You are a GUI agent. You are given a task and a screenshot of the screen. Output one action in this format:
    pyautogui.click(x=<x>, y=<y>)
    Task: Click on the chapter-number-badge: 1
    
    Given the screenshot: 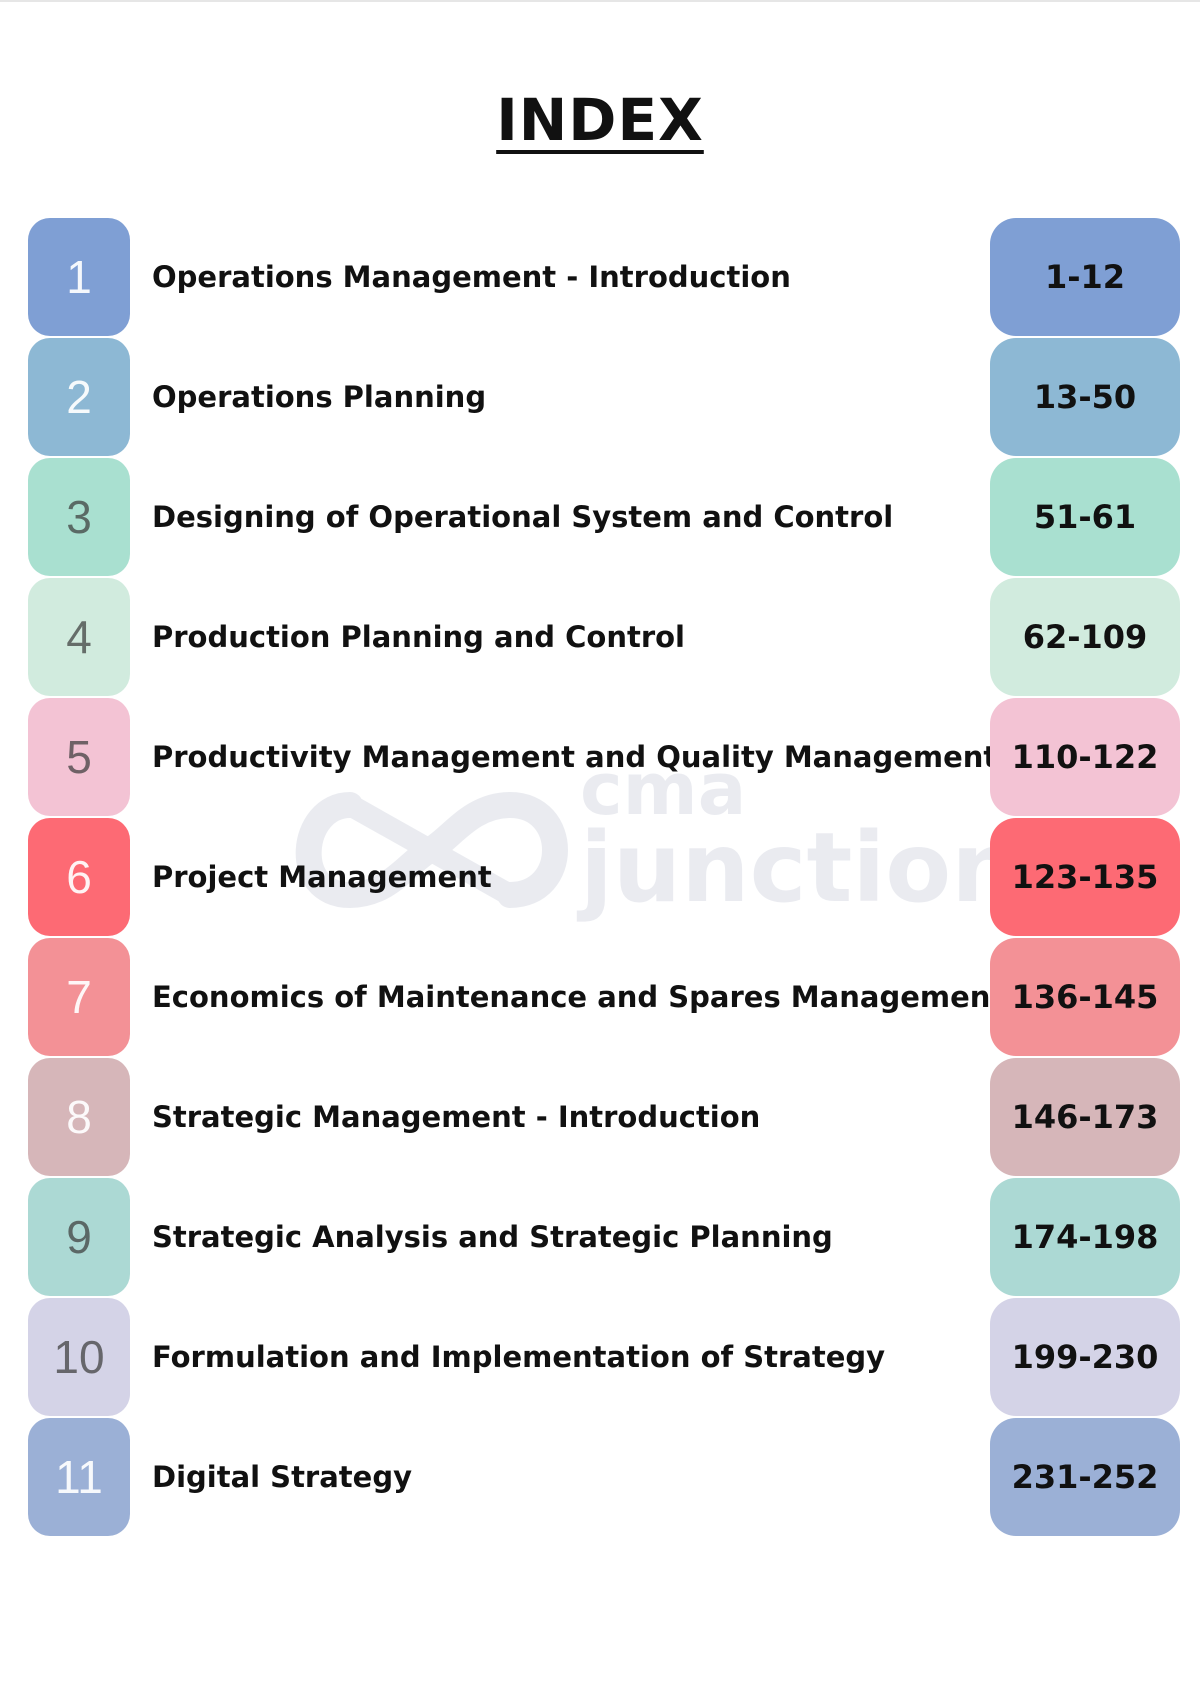 What is the action you would take?
    pyautogui.click(x=79, y=277)
    